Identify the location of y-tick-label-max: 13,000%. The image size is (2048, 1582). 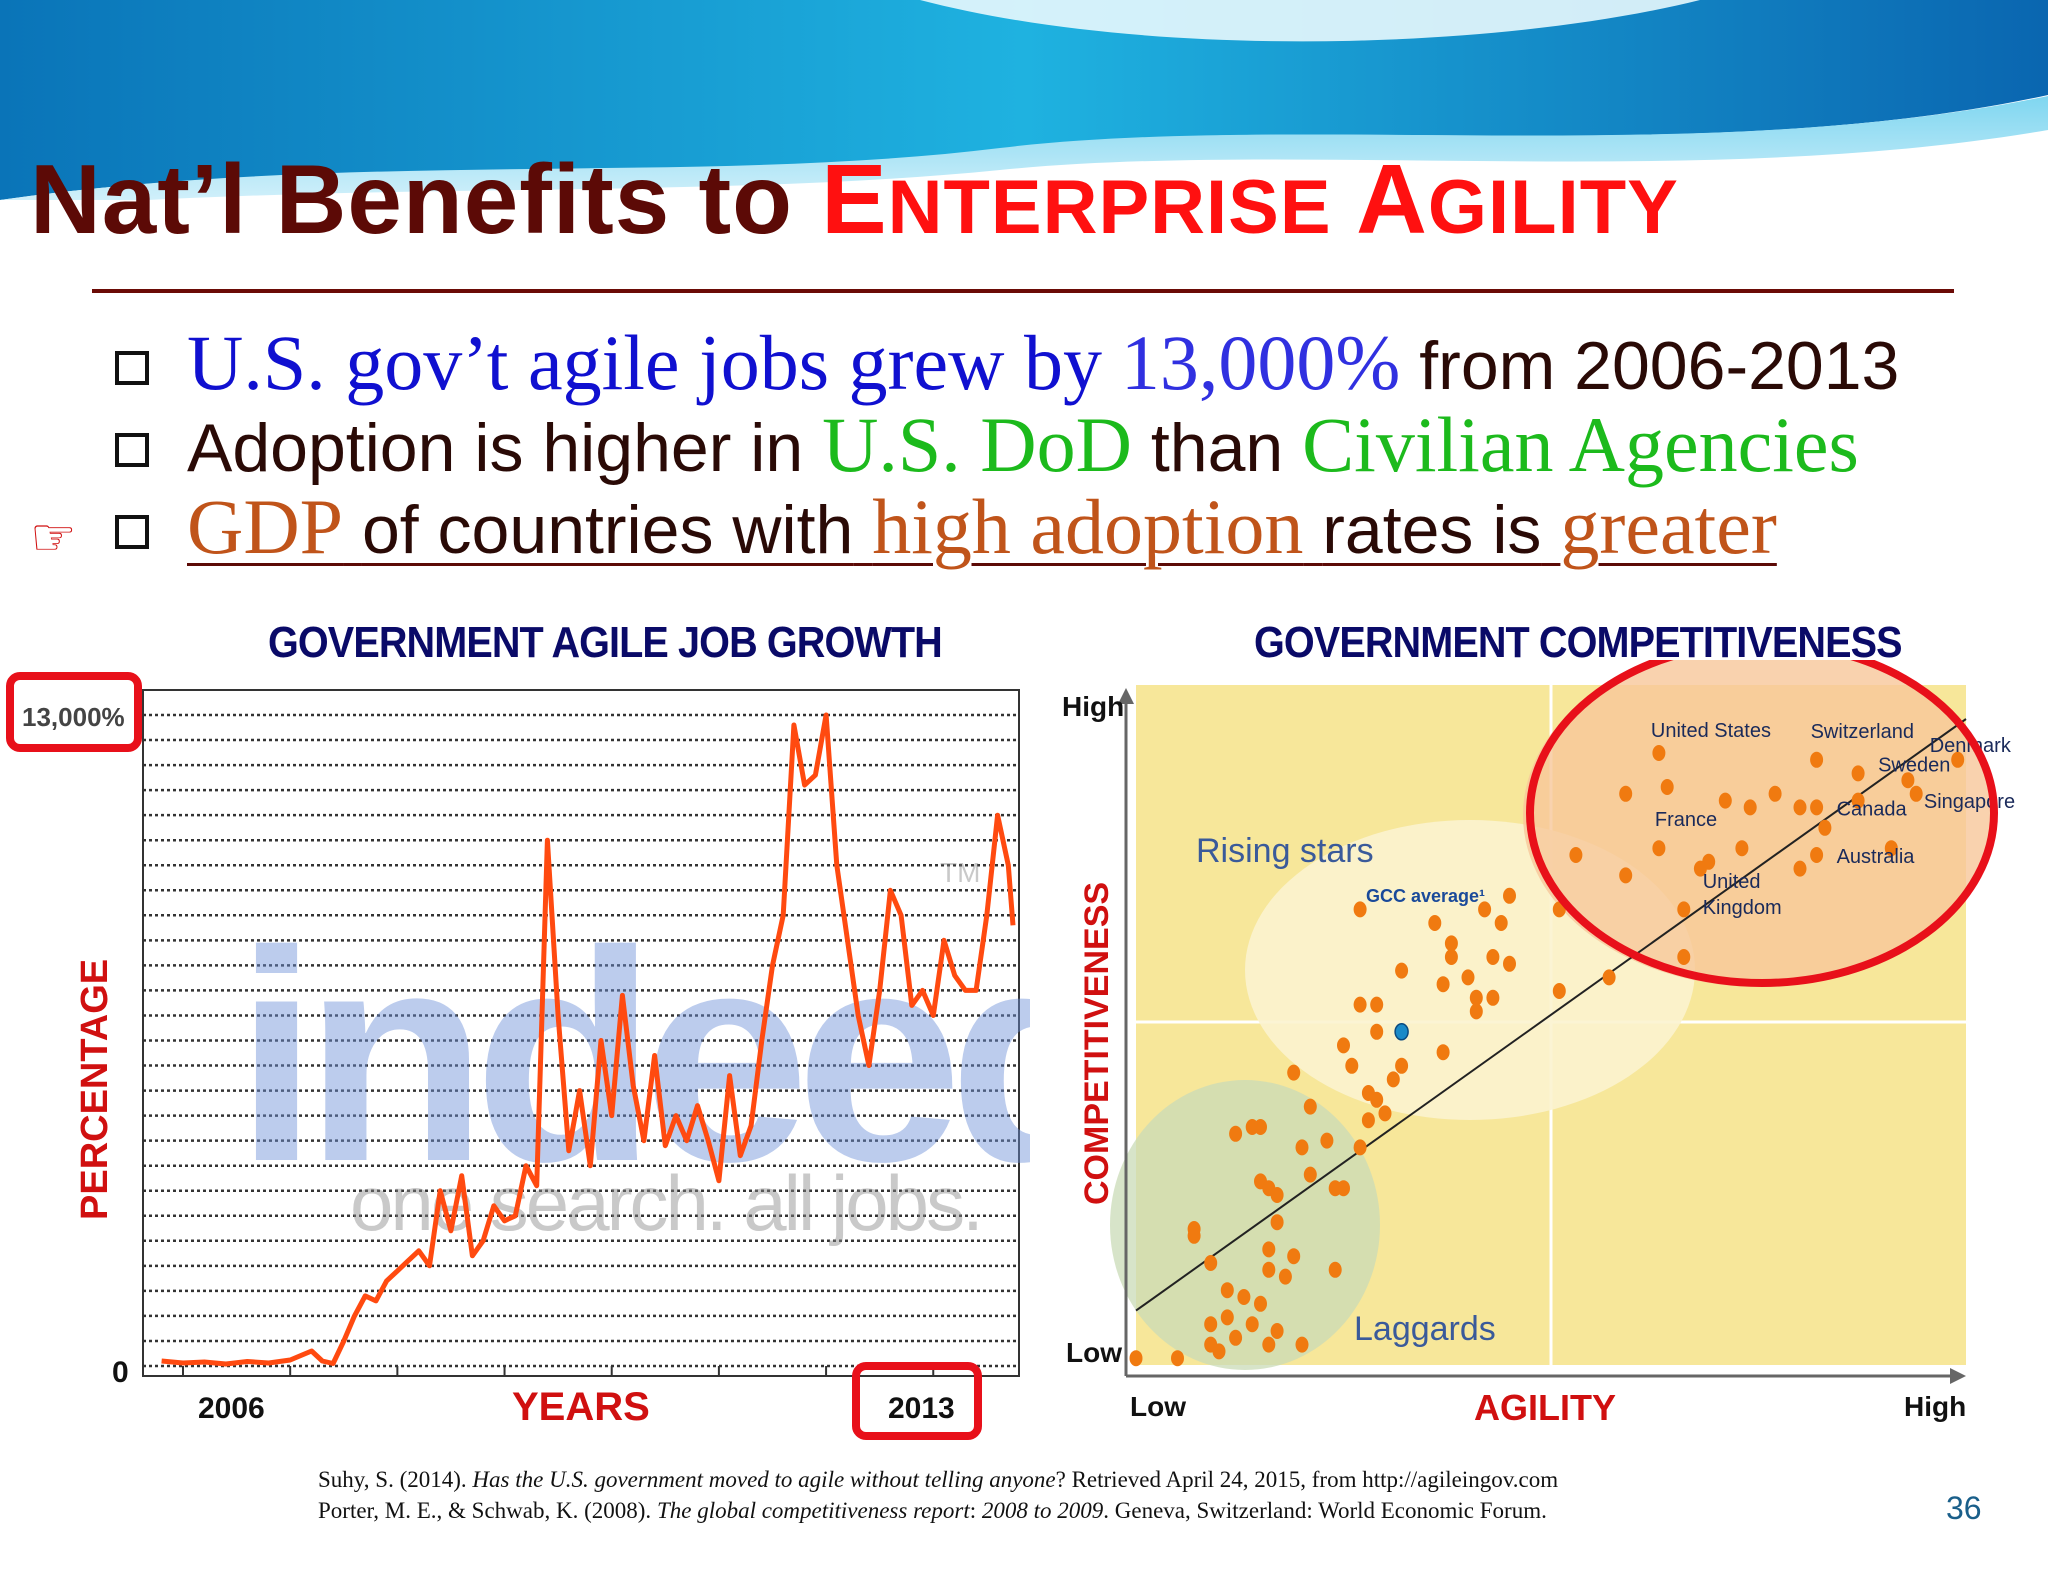
(73, 717).